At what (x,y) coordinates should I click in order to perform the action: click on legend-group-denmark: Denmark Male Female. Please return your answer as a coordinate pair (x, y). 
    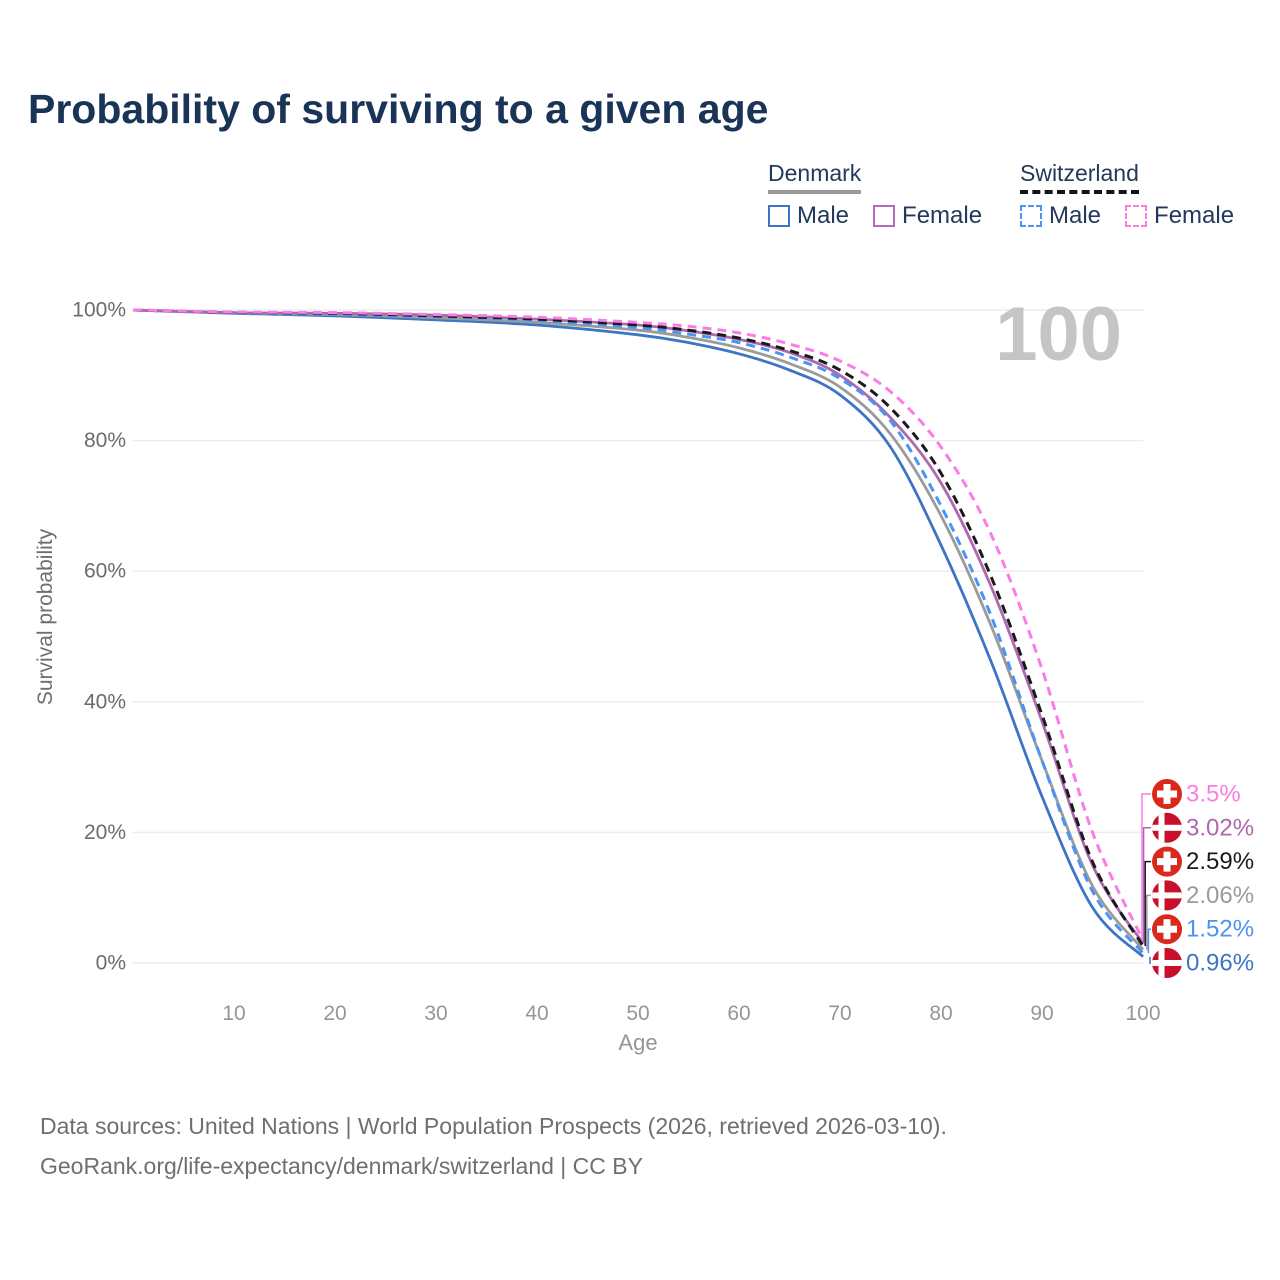
    Looking at the image, I should click on (887, 195).